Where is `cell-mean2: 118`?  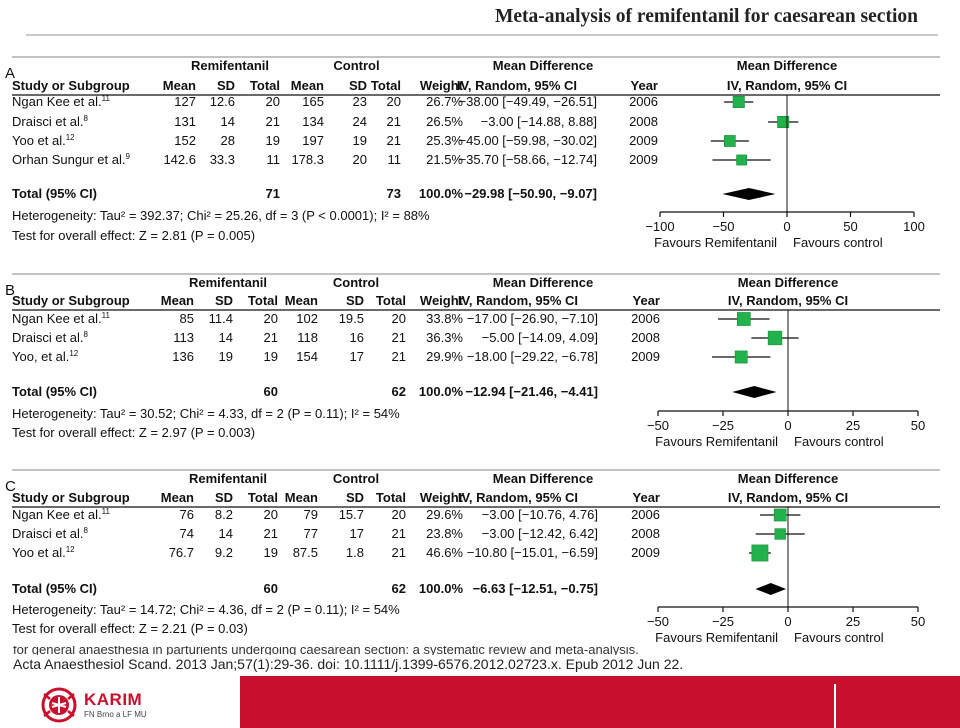 cell-mean2: 118 is located at coordinates (307, 337).